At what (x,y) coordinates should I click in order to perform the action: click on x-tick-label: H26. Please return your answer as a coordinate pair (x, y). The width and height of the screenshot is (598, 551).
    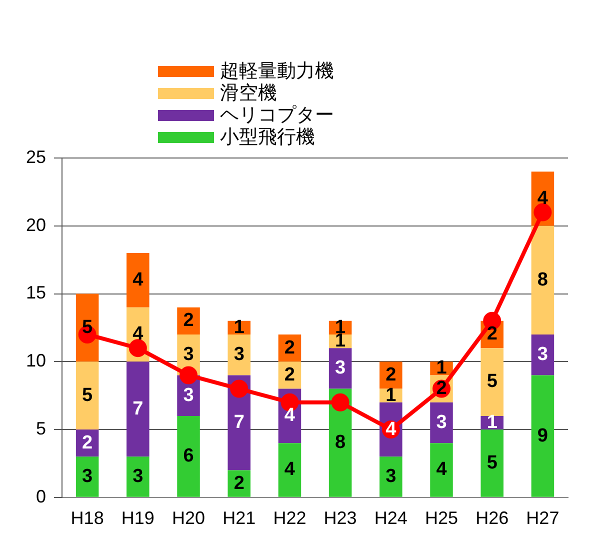
    Looking at the image, I should click on (492, 518).